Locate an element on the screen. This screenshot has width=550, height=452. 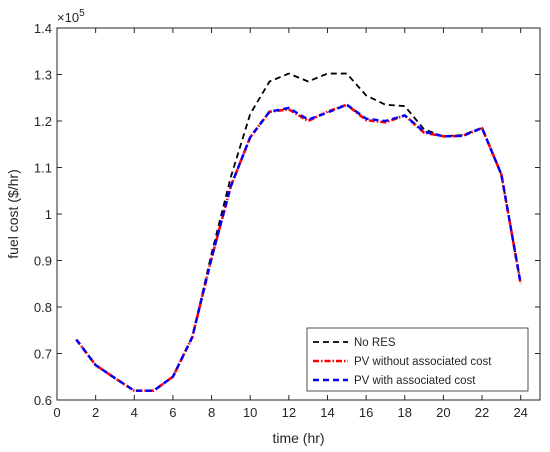
y-exponent-label: ×10⁵ is located at coordinates (71, 16).